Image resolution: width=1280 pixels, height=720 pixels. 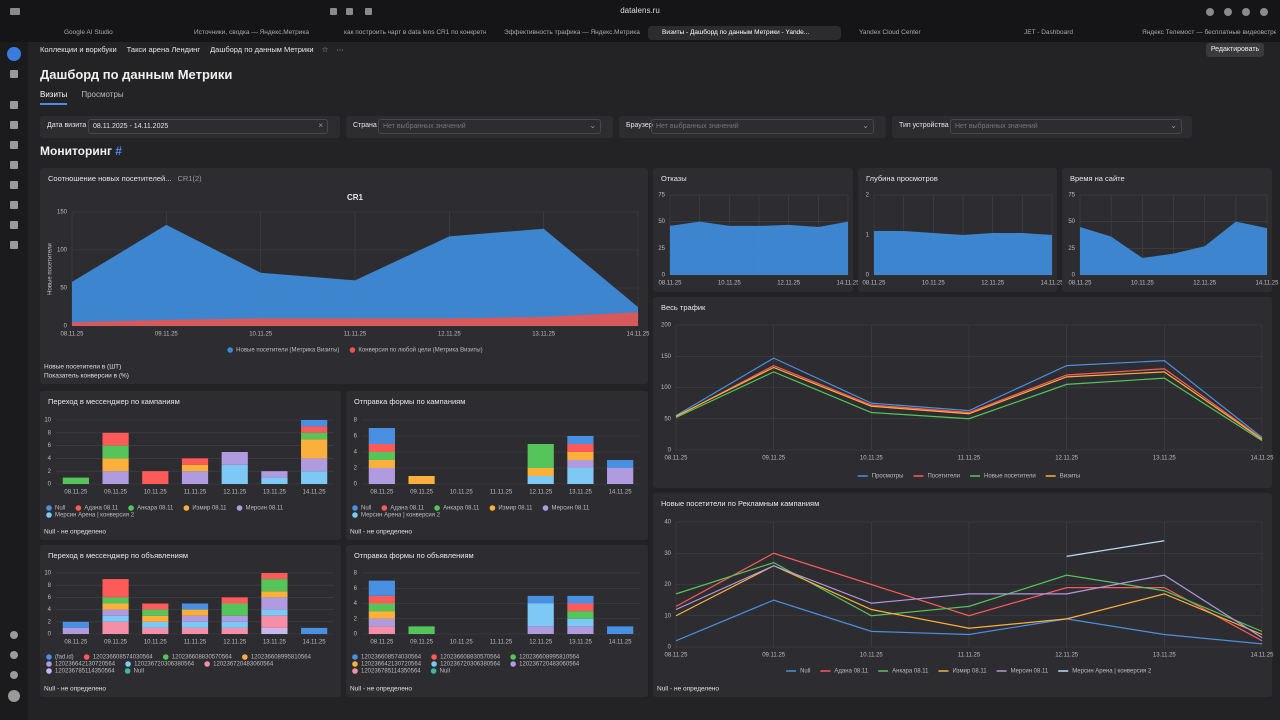 What do you see at coordinates (571, 509) in the screenshot?
I see `legend-label: Мерсин 08.11` at bounding box center [571, 509].